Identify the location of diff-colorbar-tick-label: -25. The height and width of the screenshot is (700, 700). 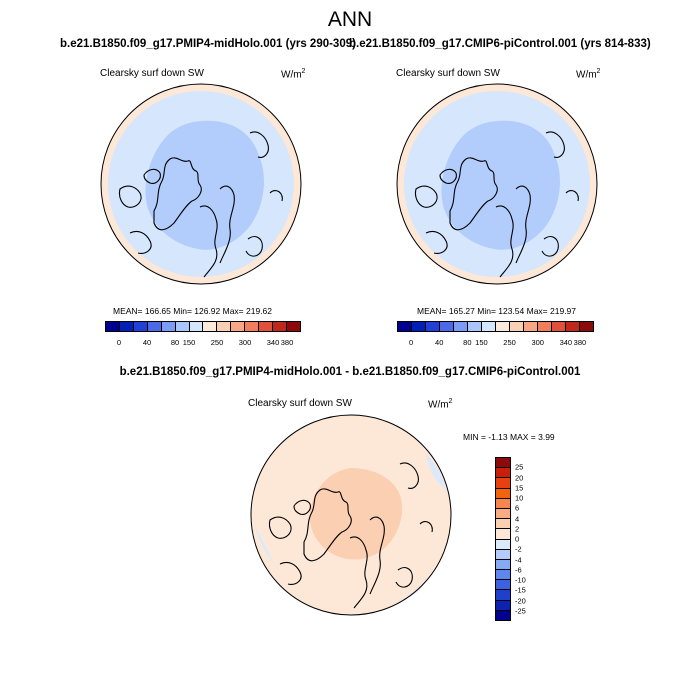
(520, 611).